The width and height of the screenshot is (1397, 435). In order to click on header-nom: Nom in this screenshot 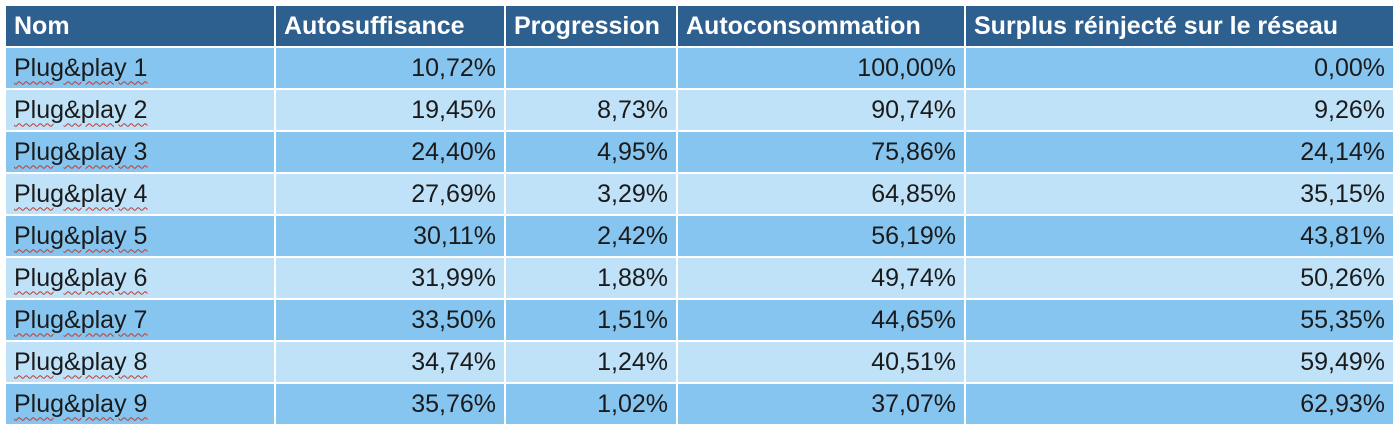, I will do `click(141, 27)`.